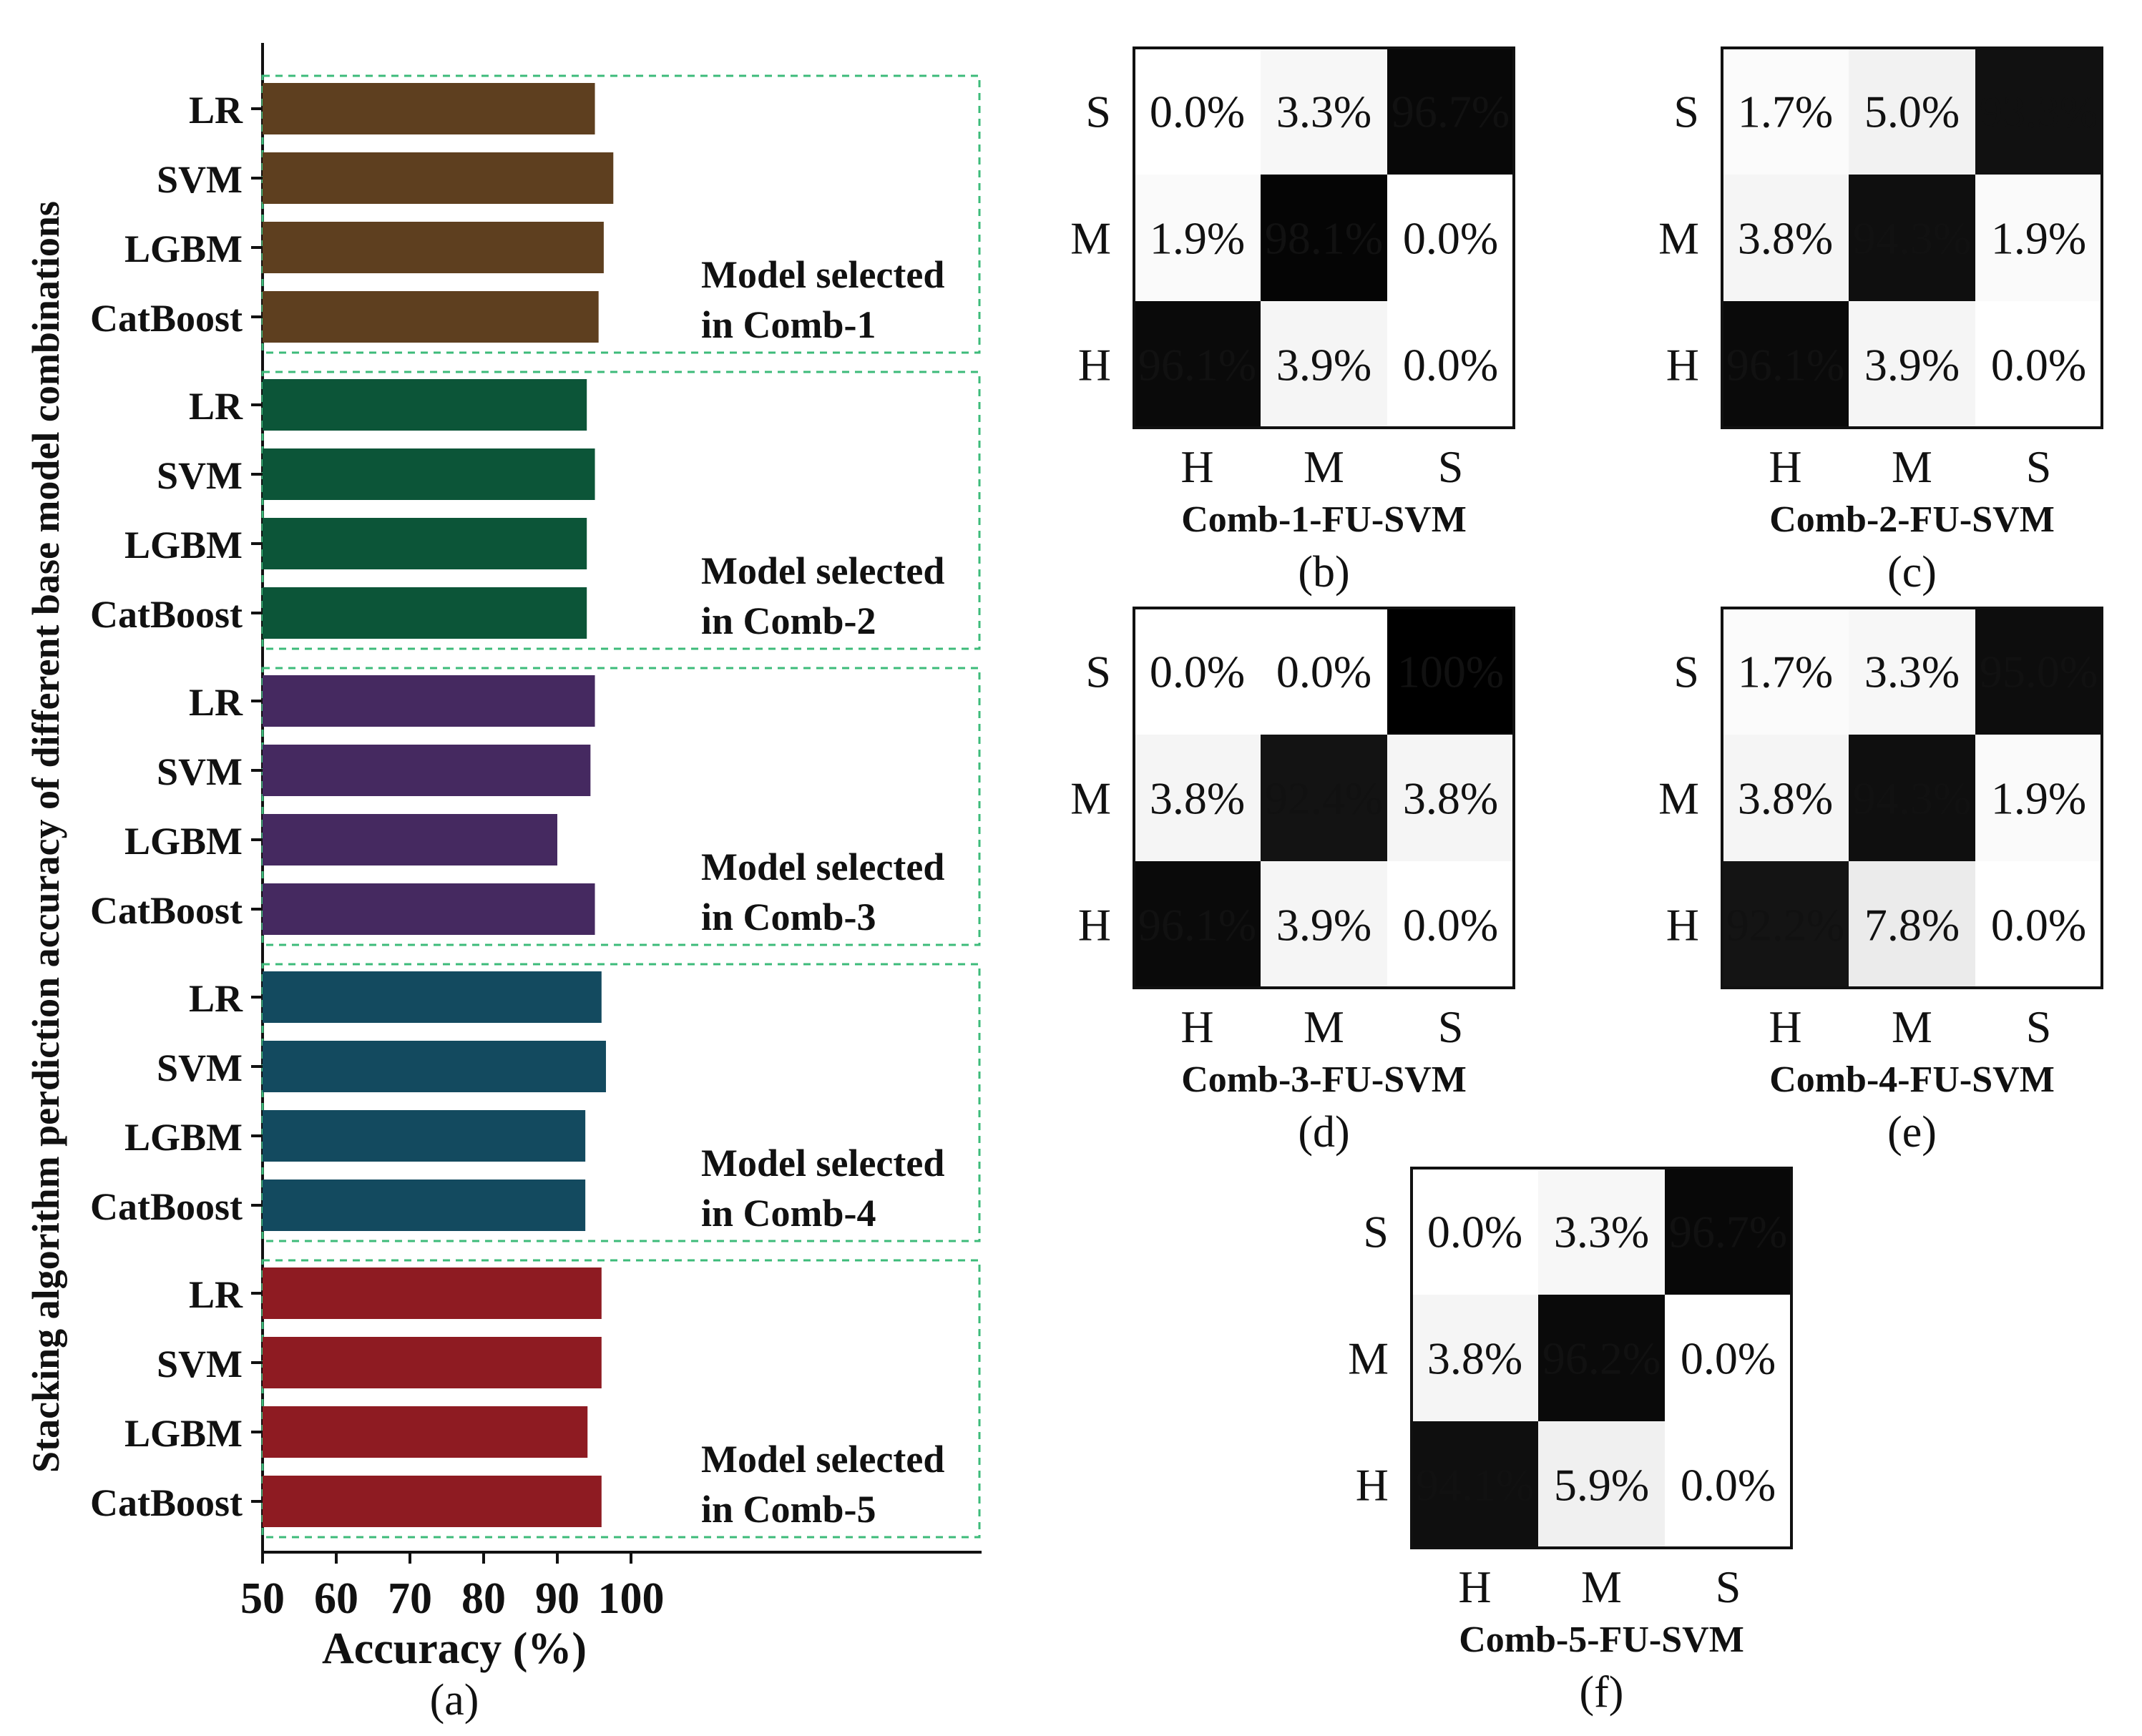 The height and width of the screenshot is (1736, 2142). What do you see at coordinates (483, 1599) in the screenshot?
I see `x-tick-label: 80` at bounding box center [483, 1599].